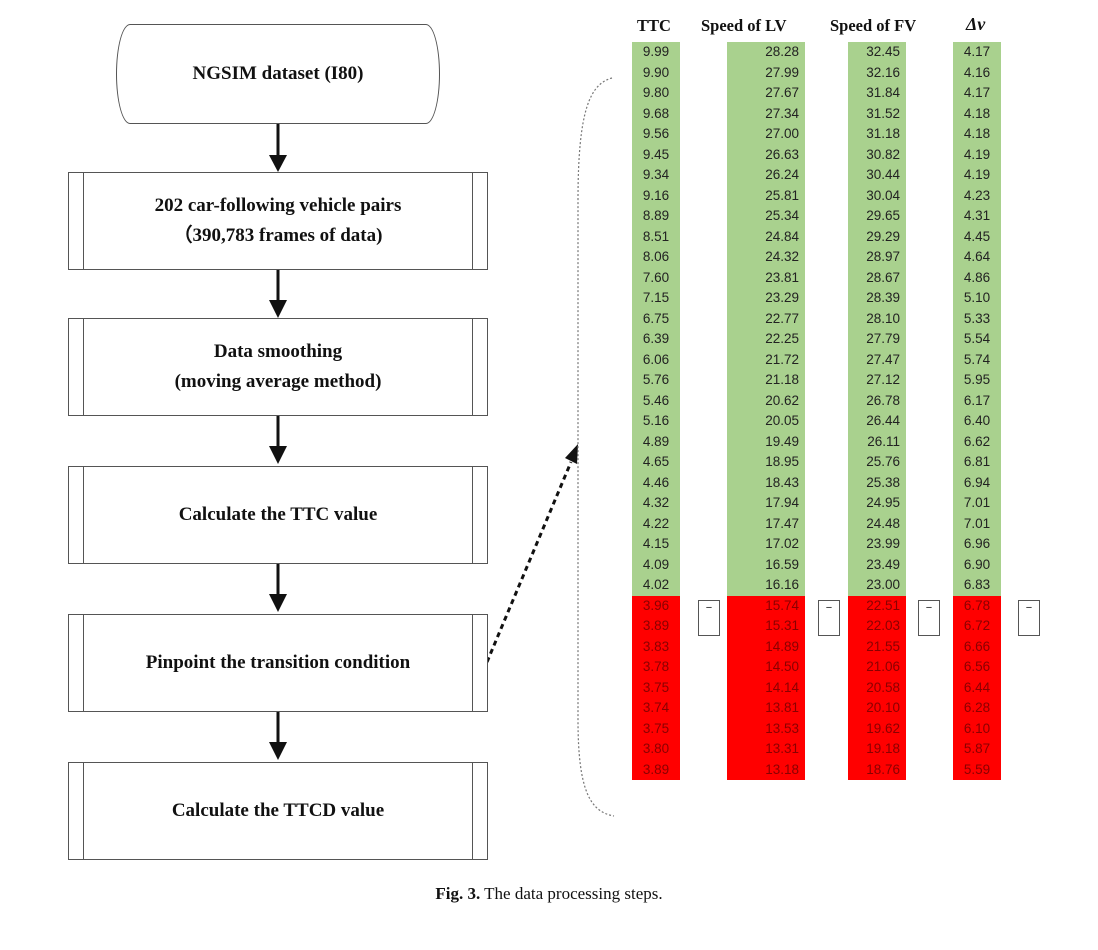 This screenshot has height=950, width=1098. I want to click on cell-speed-lv-3: 27.34, so click(766, 113).